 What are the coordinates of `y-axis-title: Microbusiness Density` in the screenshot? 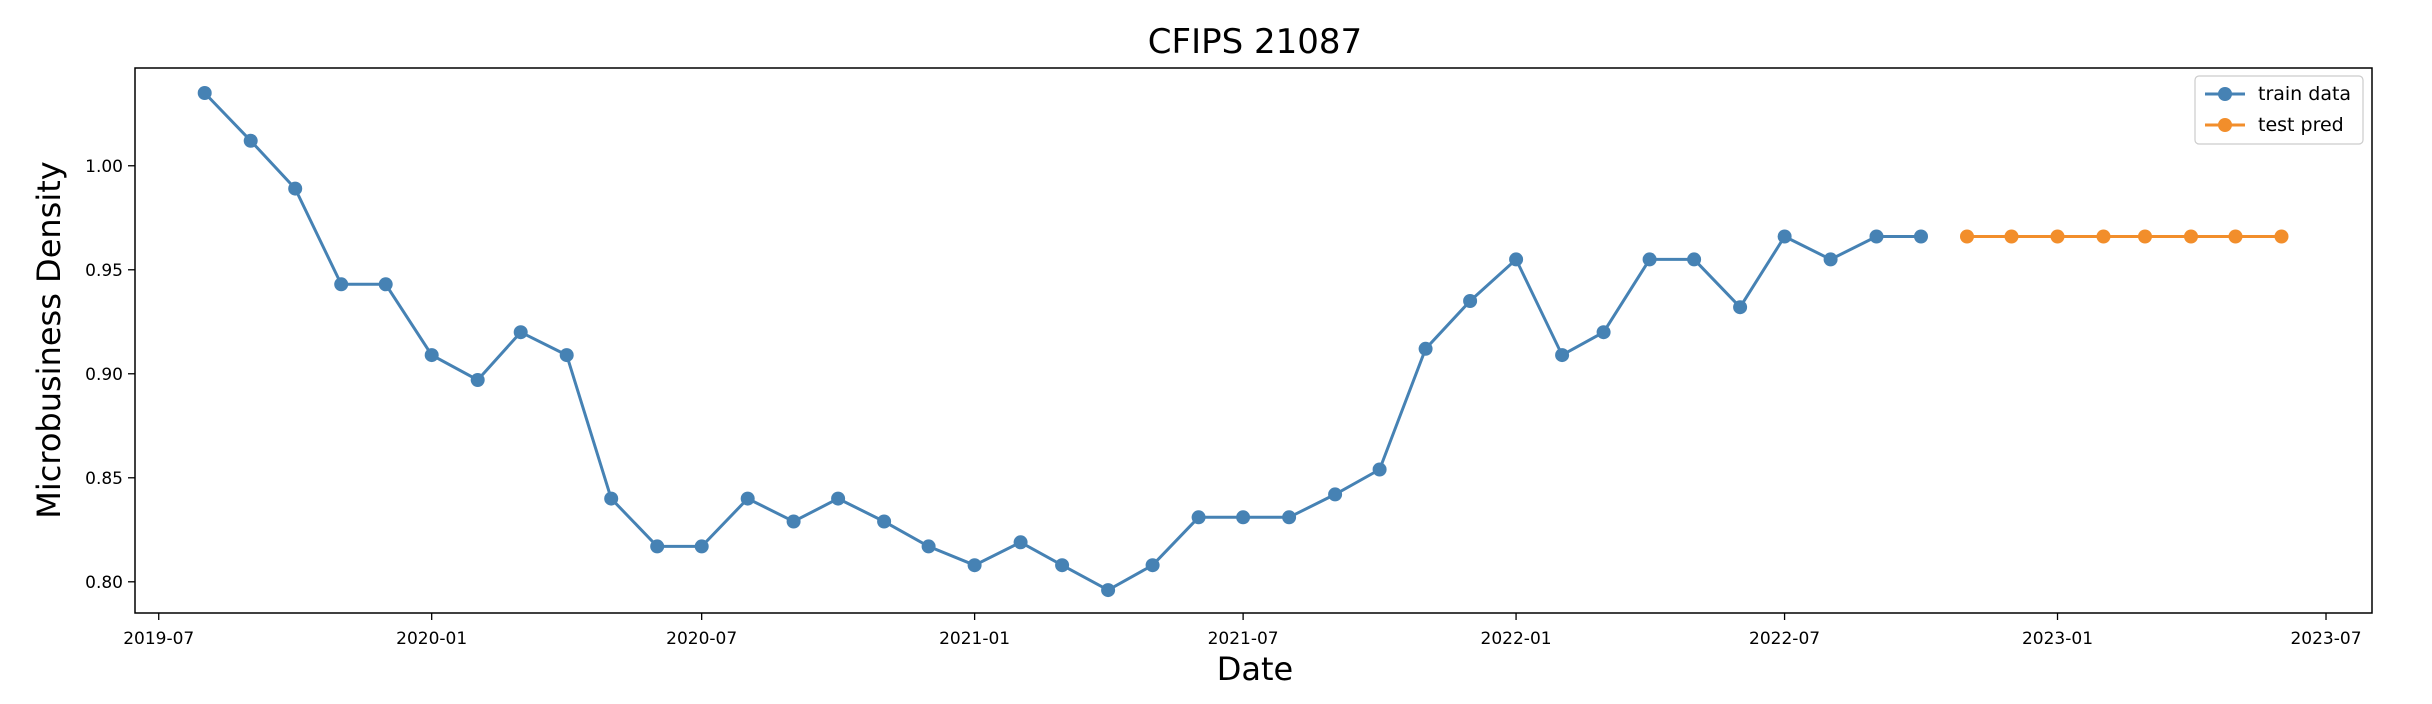 It's located at (49, 339).